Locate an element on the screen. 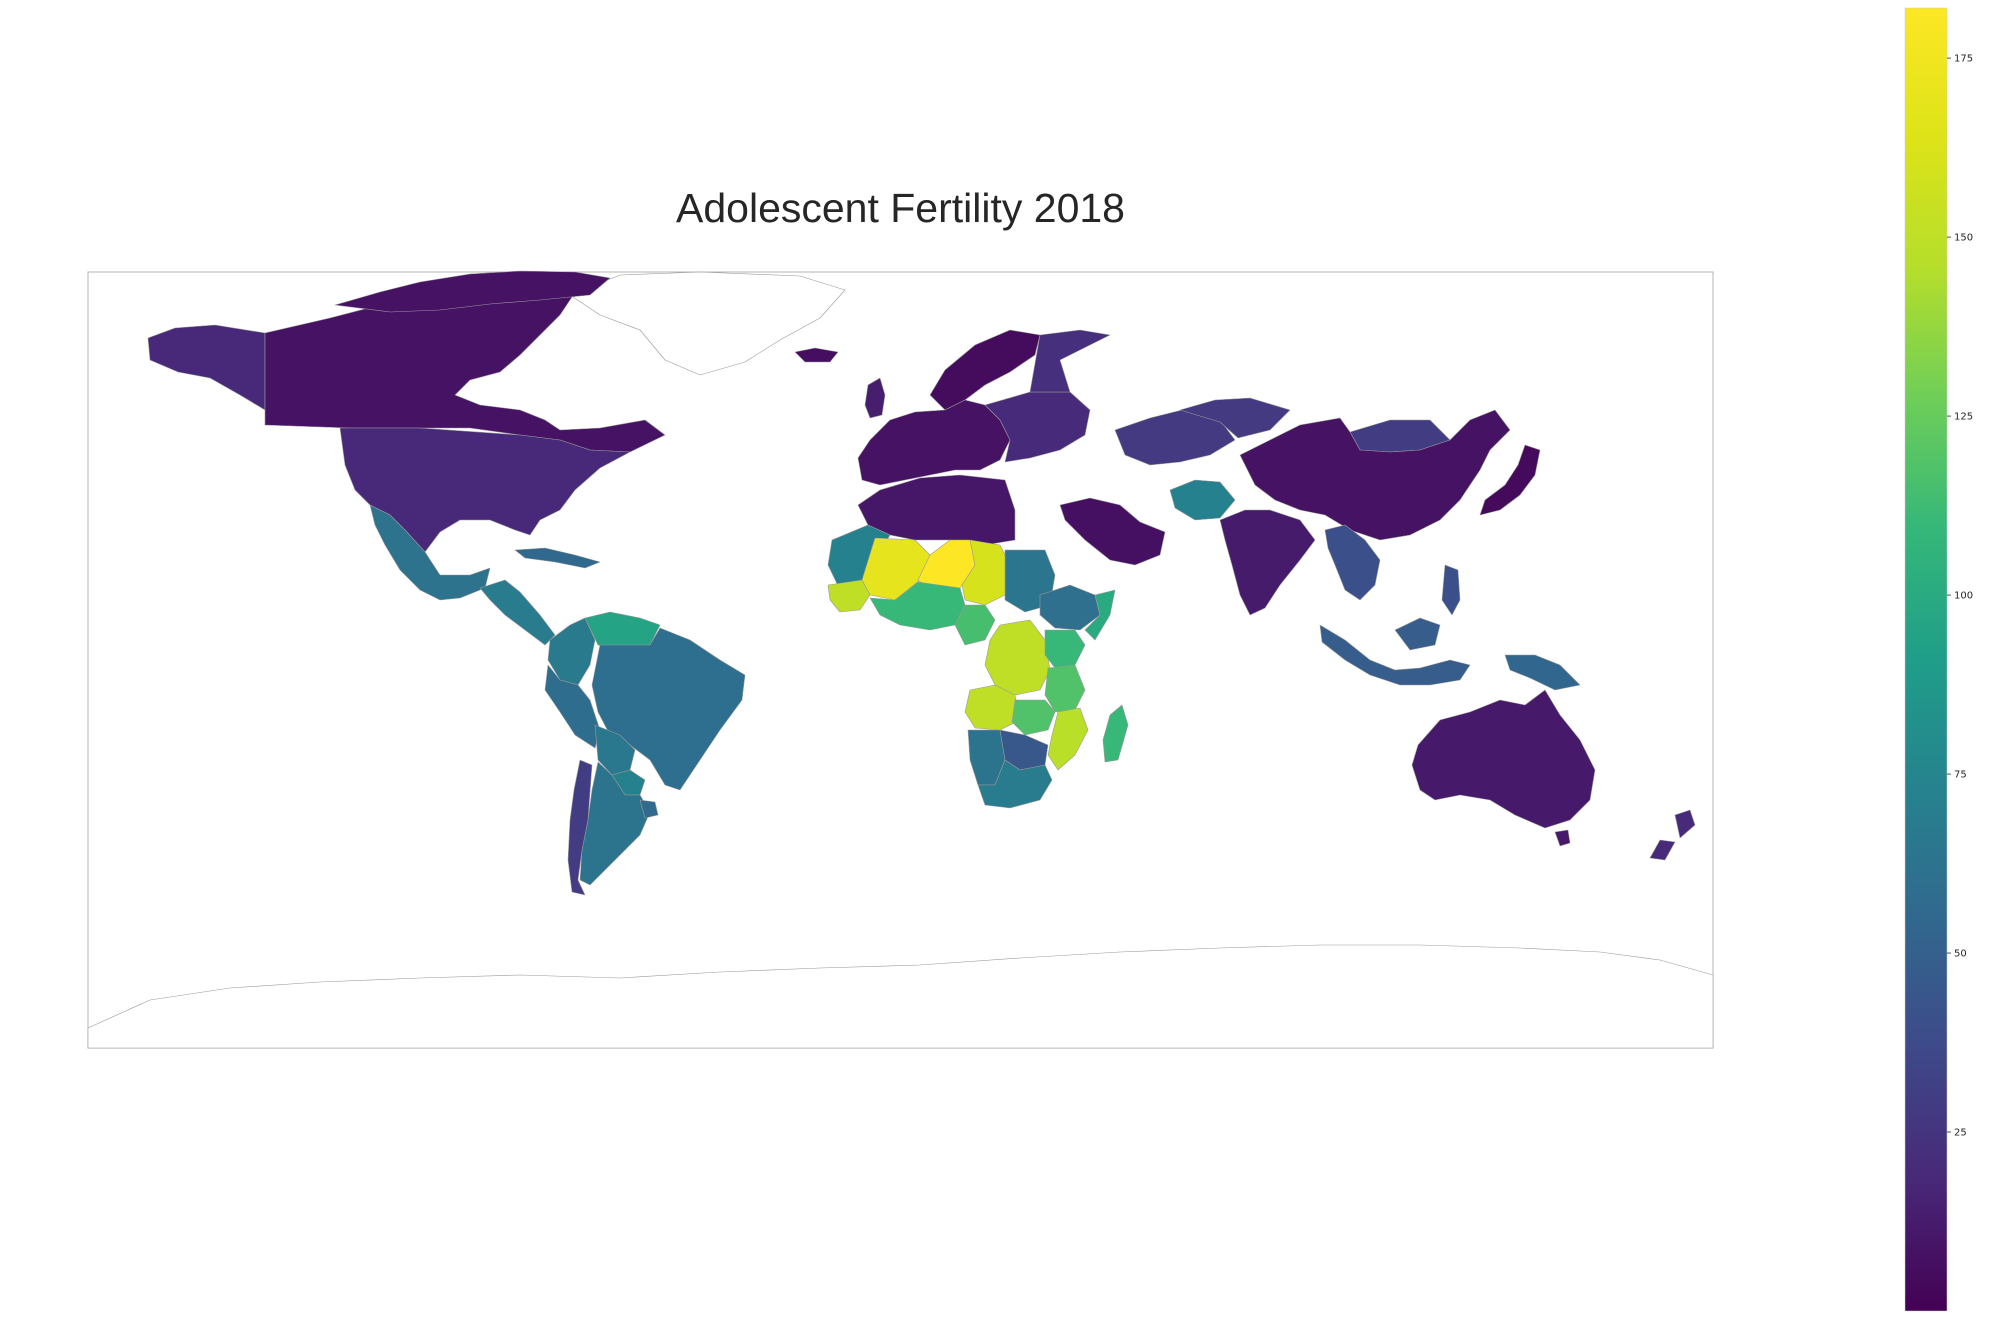 The width and height of the screenshot is (2000, 1319). colorbar is located at coordinates (1926, 659).